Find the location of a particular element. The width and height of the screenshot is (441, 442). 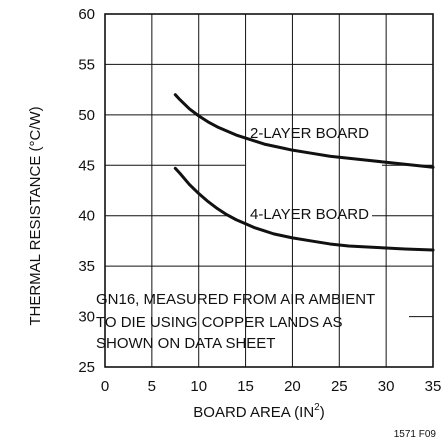

x-axis-title-suffix: ) is located at coordinates (322, 412).